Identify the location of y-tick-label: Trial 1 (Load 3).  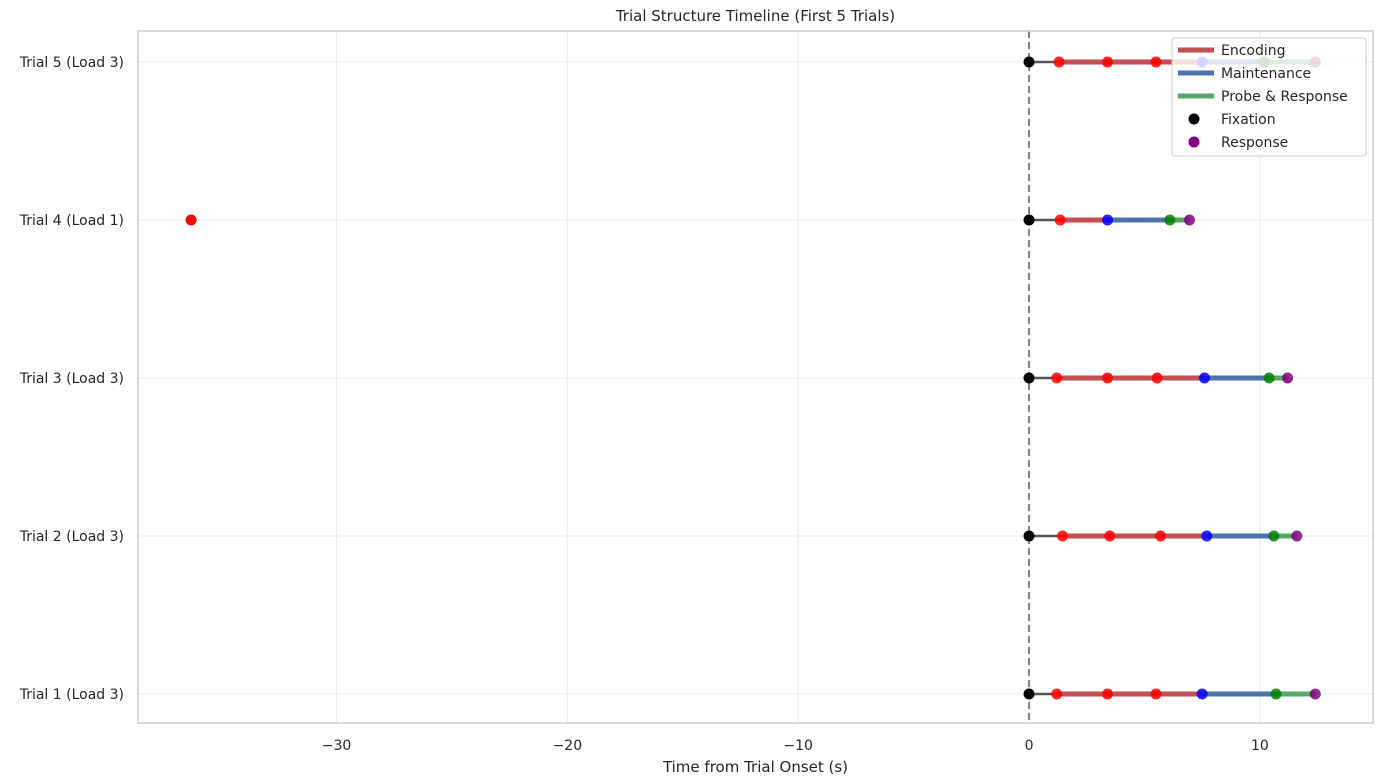
(71, 695).